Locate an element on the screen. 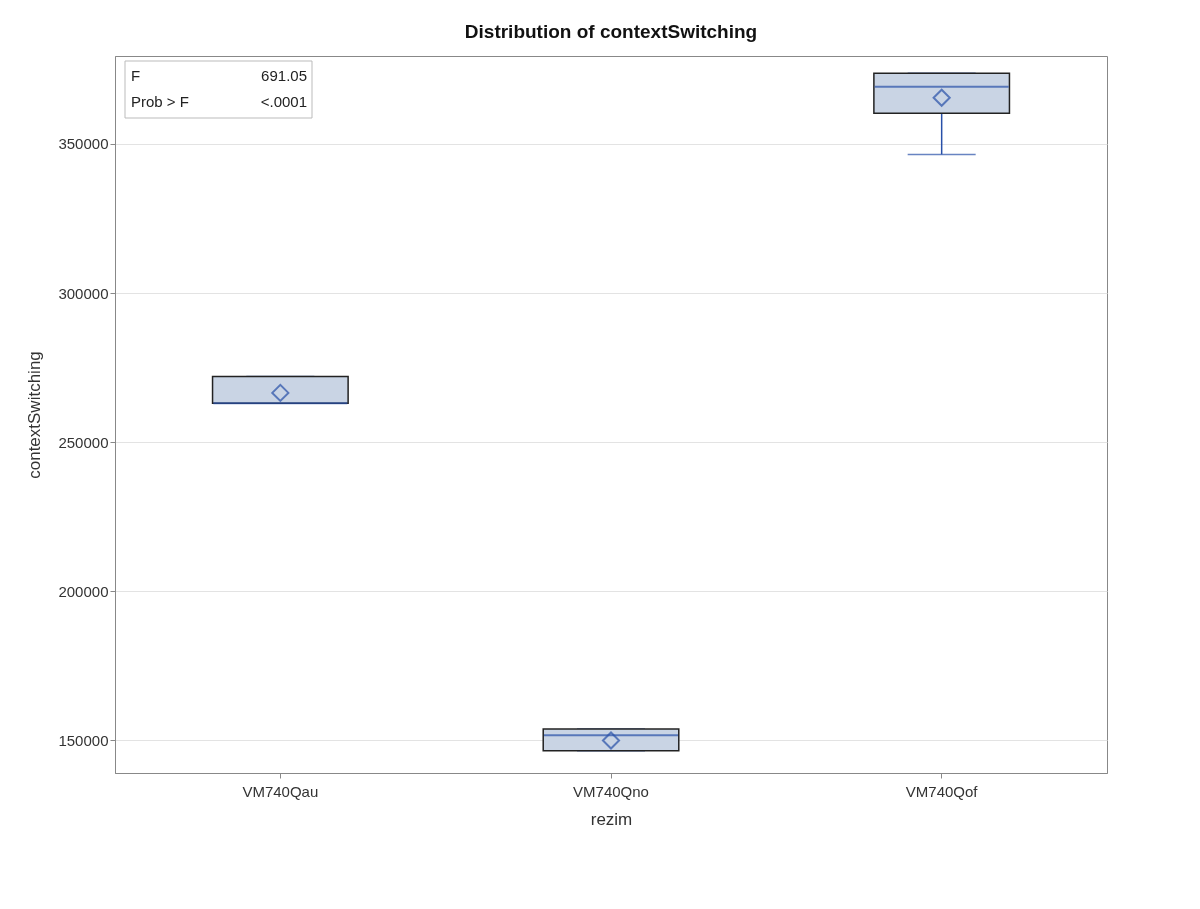  x-tick-label: VM740Qof is located at coordinates (942, 791).